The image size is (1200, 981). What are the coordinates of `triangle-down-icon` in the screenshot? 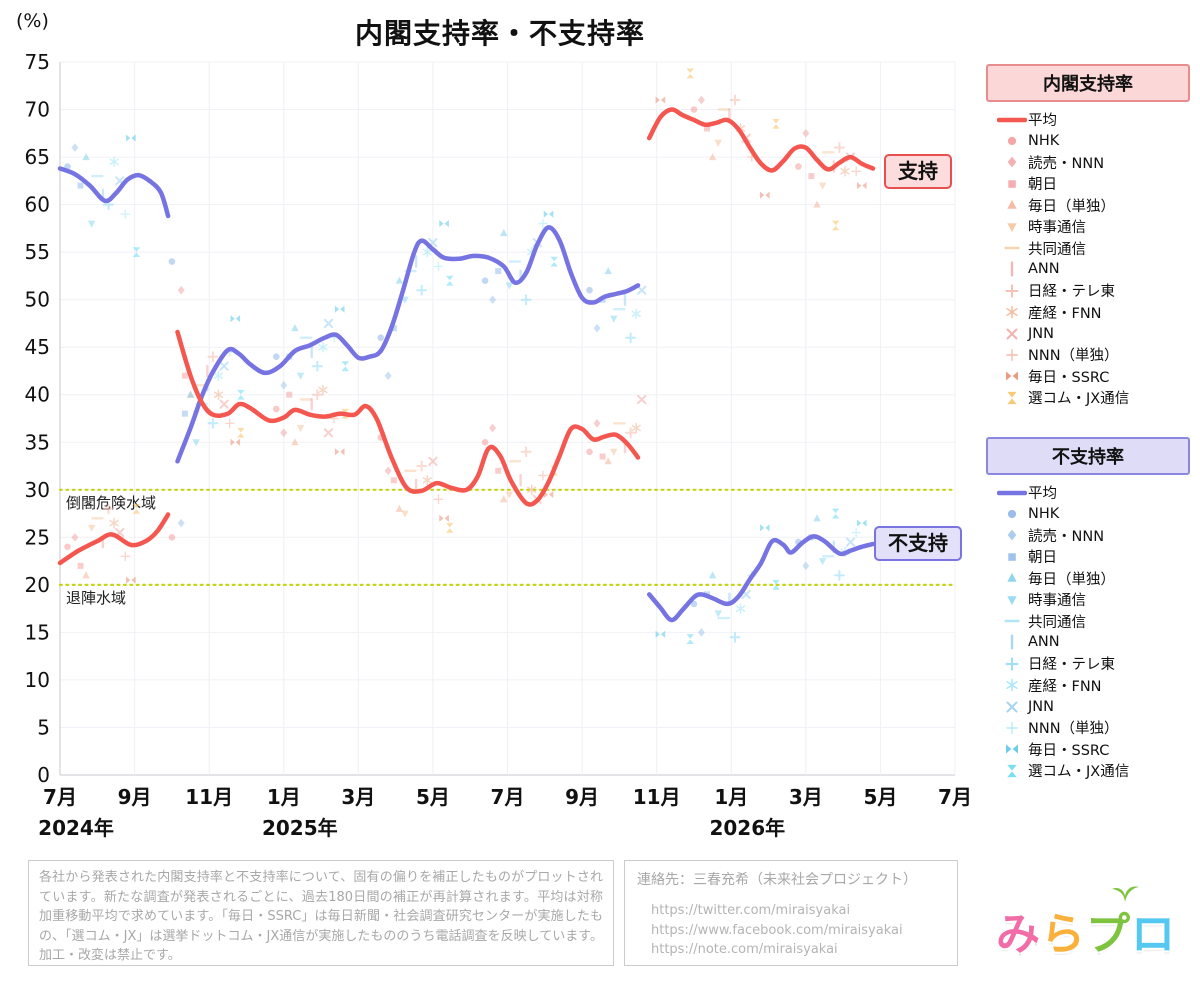 It's located at (1012, 227).